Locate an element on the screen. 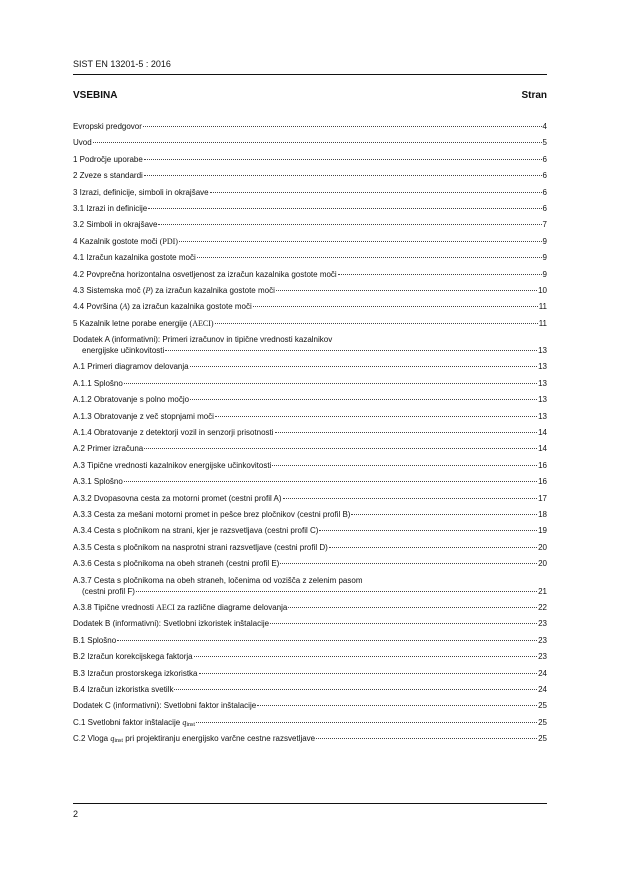  toc-entry-title: A.1 Primeri diagramov delovanja is located at coordinates (131, 366).